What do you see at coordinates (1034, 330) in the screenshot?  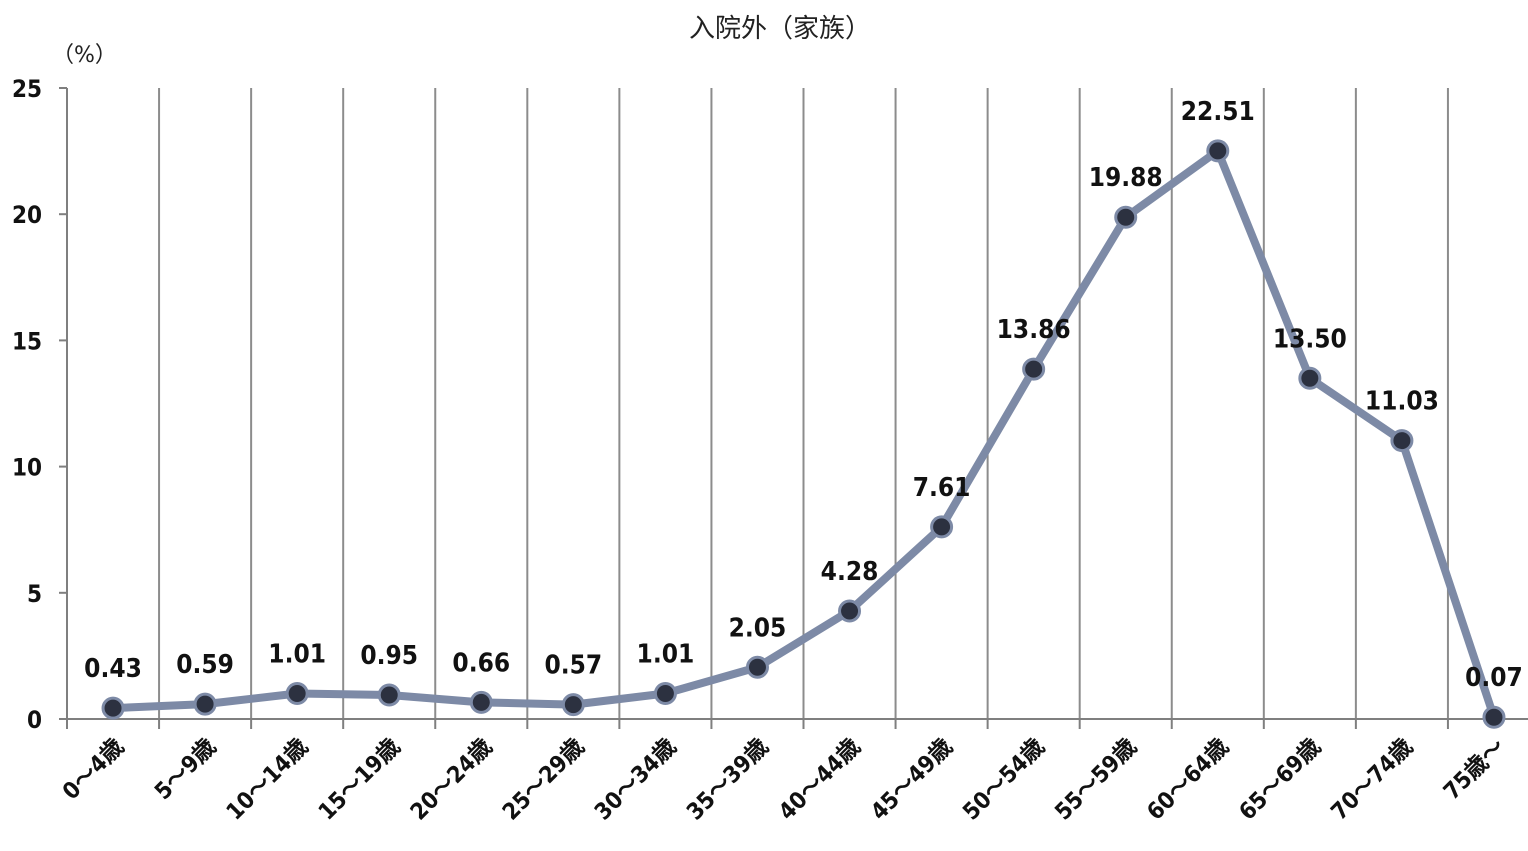 I see `data-label: 13.86` at bounding box center [1034, 330].